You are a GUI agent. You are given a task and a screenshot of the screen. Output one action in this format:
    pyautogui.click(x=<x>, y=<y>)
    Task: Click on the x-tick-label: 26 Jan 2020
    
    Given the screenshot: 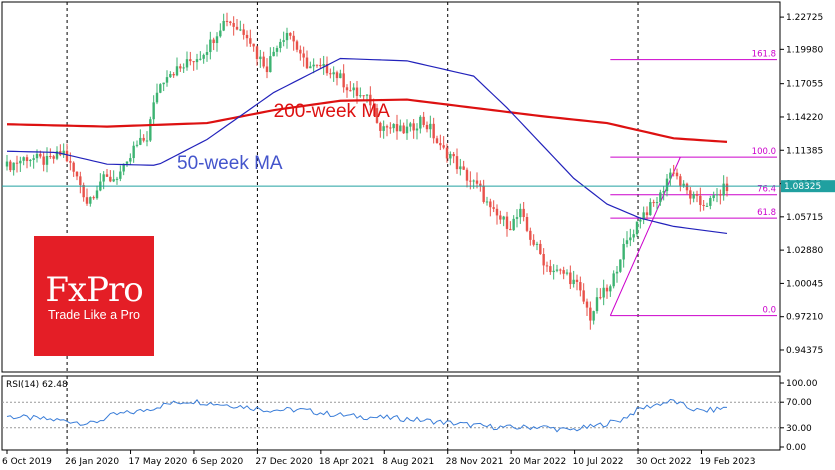 What is the action you would take?
    pyautogui.click(x=92, y=462)
    